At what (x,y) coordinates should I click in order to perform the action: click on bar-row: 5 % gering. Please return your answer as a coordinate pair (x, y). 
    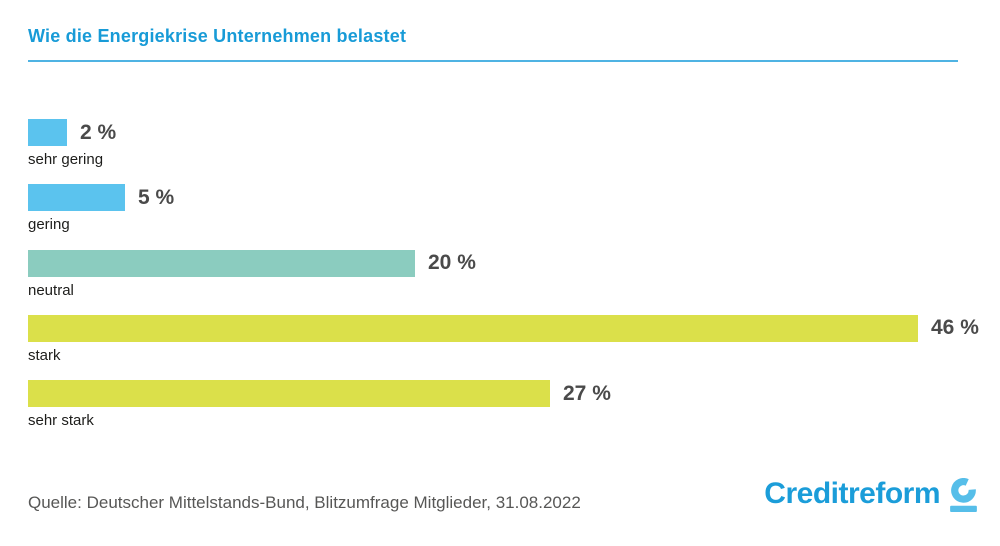
    Looking at the image, I should click on (514, 209).